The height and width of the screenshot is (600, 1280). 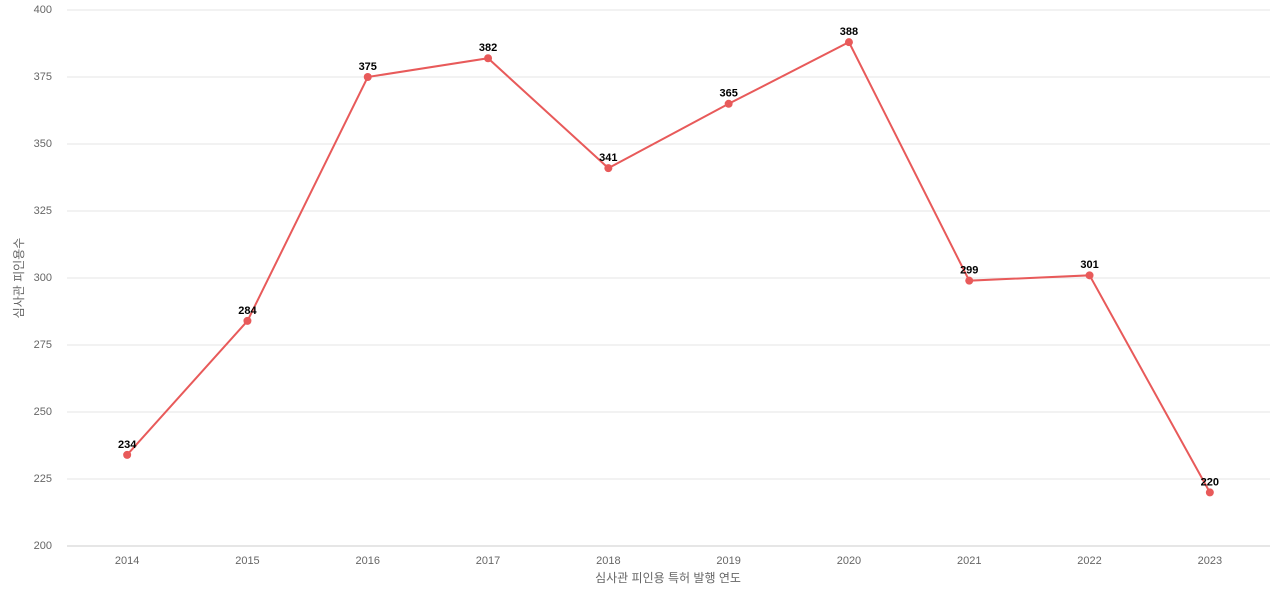 What do you see at coordinates (368, 561) in the screenshot?
I see `x-tick-label: 2016` at bounding box center [368, 561].